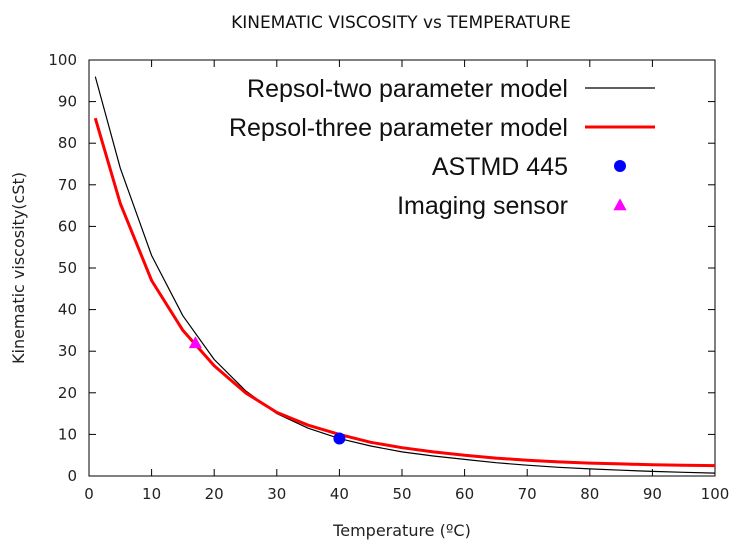 The image size is (742, 553). Describe the element at coordinates (715, 494) in the screenshot. I see `x-tick-label: 100` at that location.